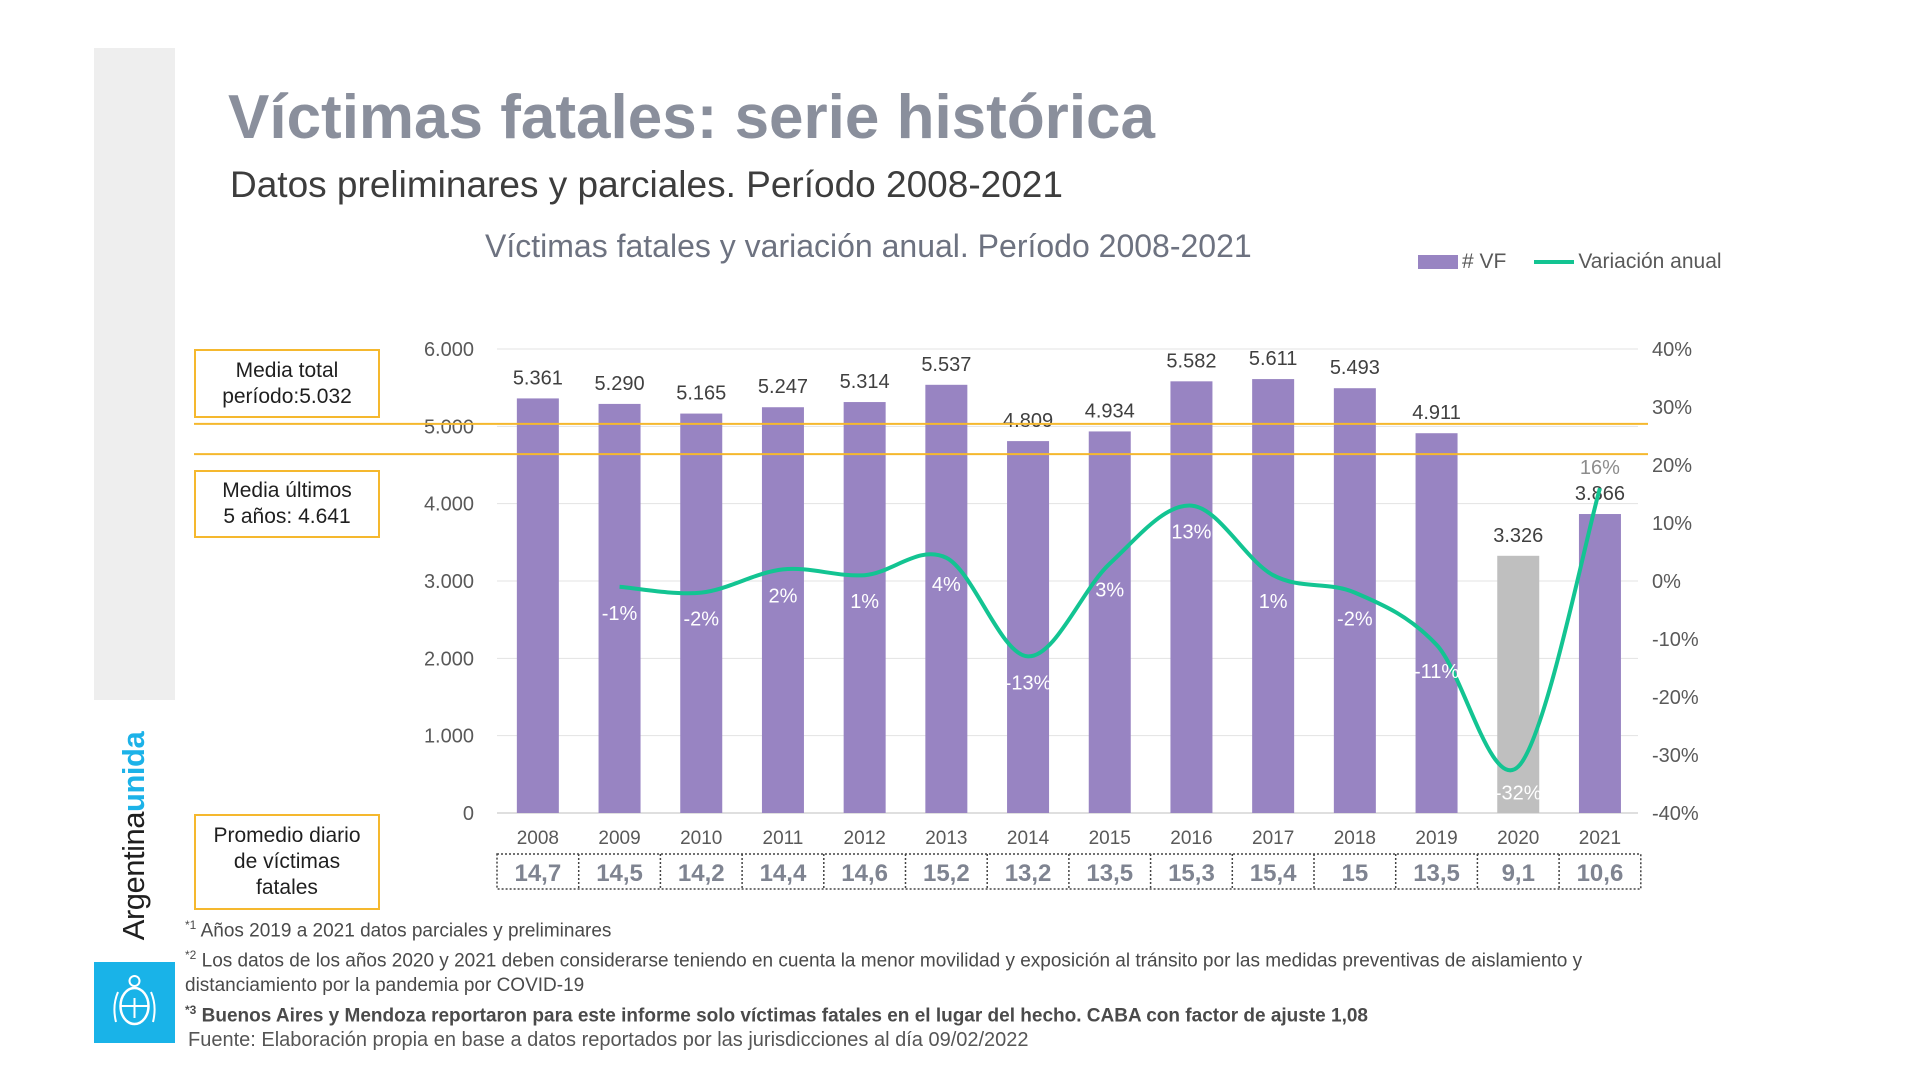 The height and width of the screenshot is (1080, 1920). I want to click on bar-2019, so click(1436, 623).